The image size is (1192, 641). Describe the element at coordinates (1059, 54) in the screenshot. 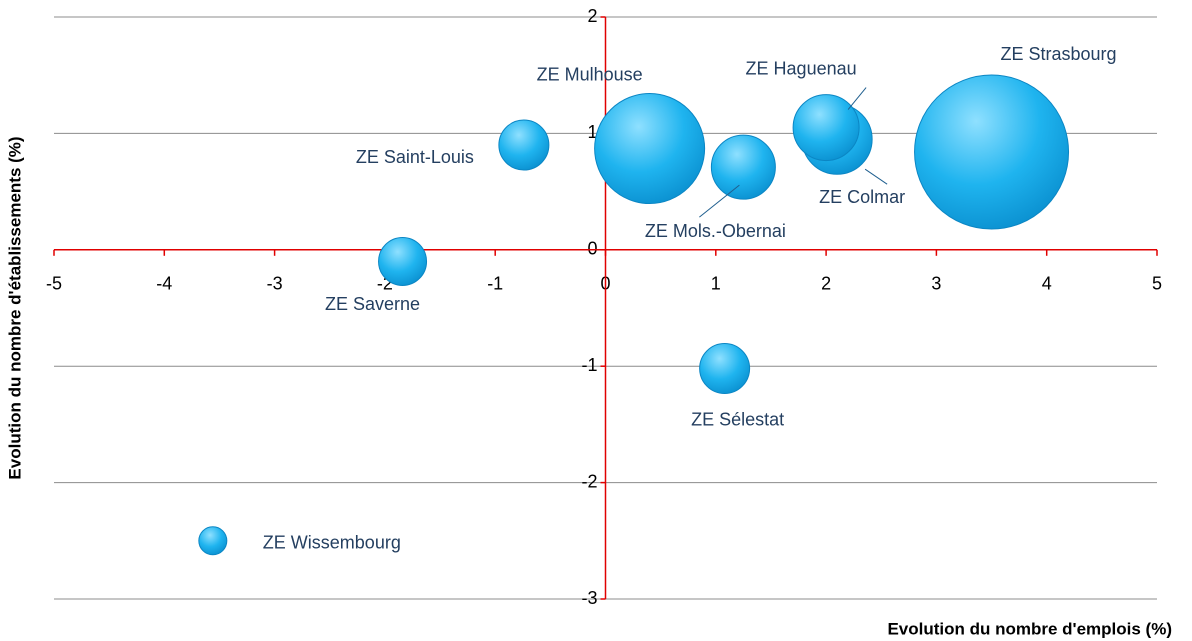

I see `point-label: ZE Strasbourg` at that location.